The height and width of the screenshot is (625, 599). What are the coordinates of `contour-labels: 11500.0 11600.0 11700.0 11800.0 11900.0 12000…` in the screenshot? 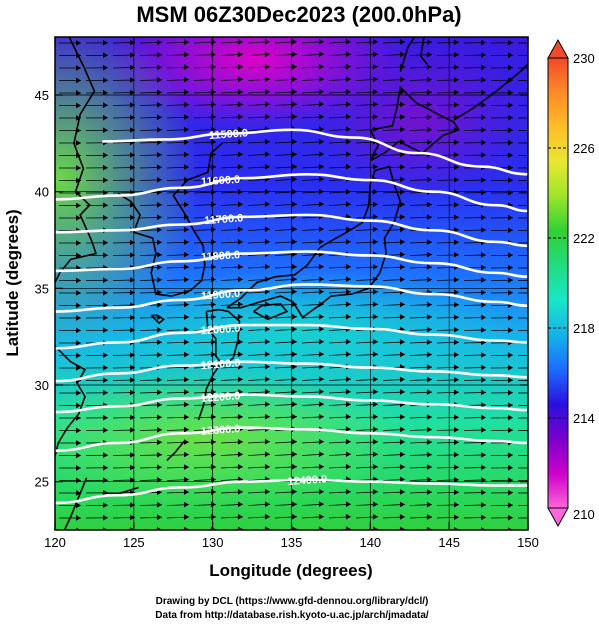 It's located at (263, 307).